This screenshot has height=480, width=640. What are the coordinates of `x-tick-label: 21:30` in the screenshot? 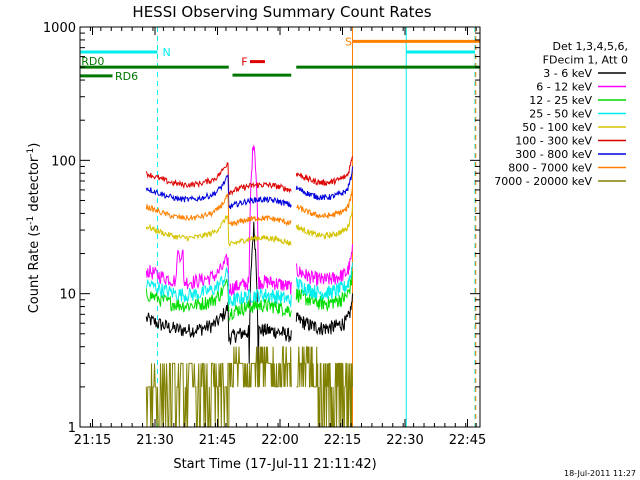 It's located at (154, 440).